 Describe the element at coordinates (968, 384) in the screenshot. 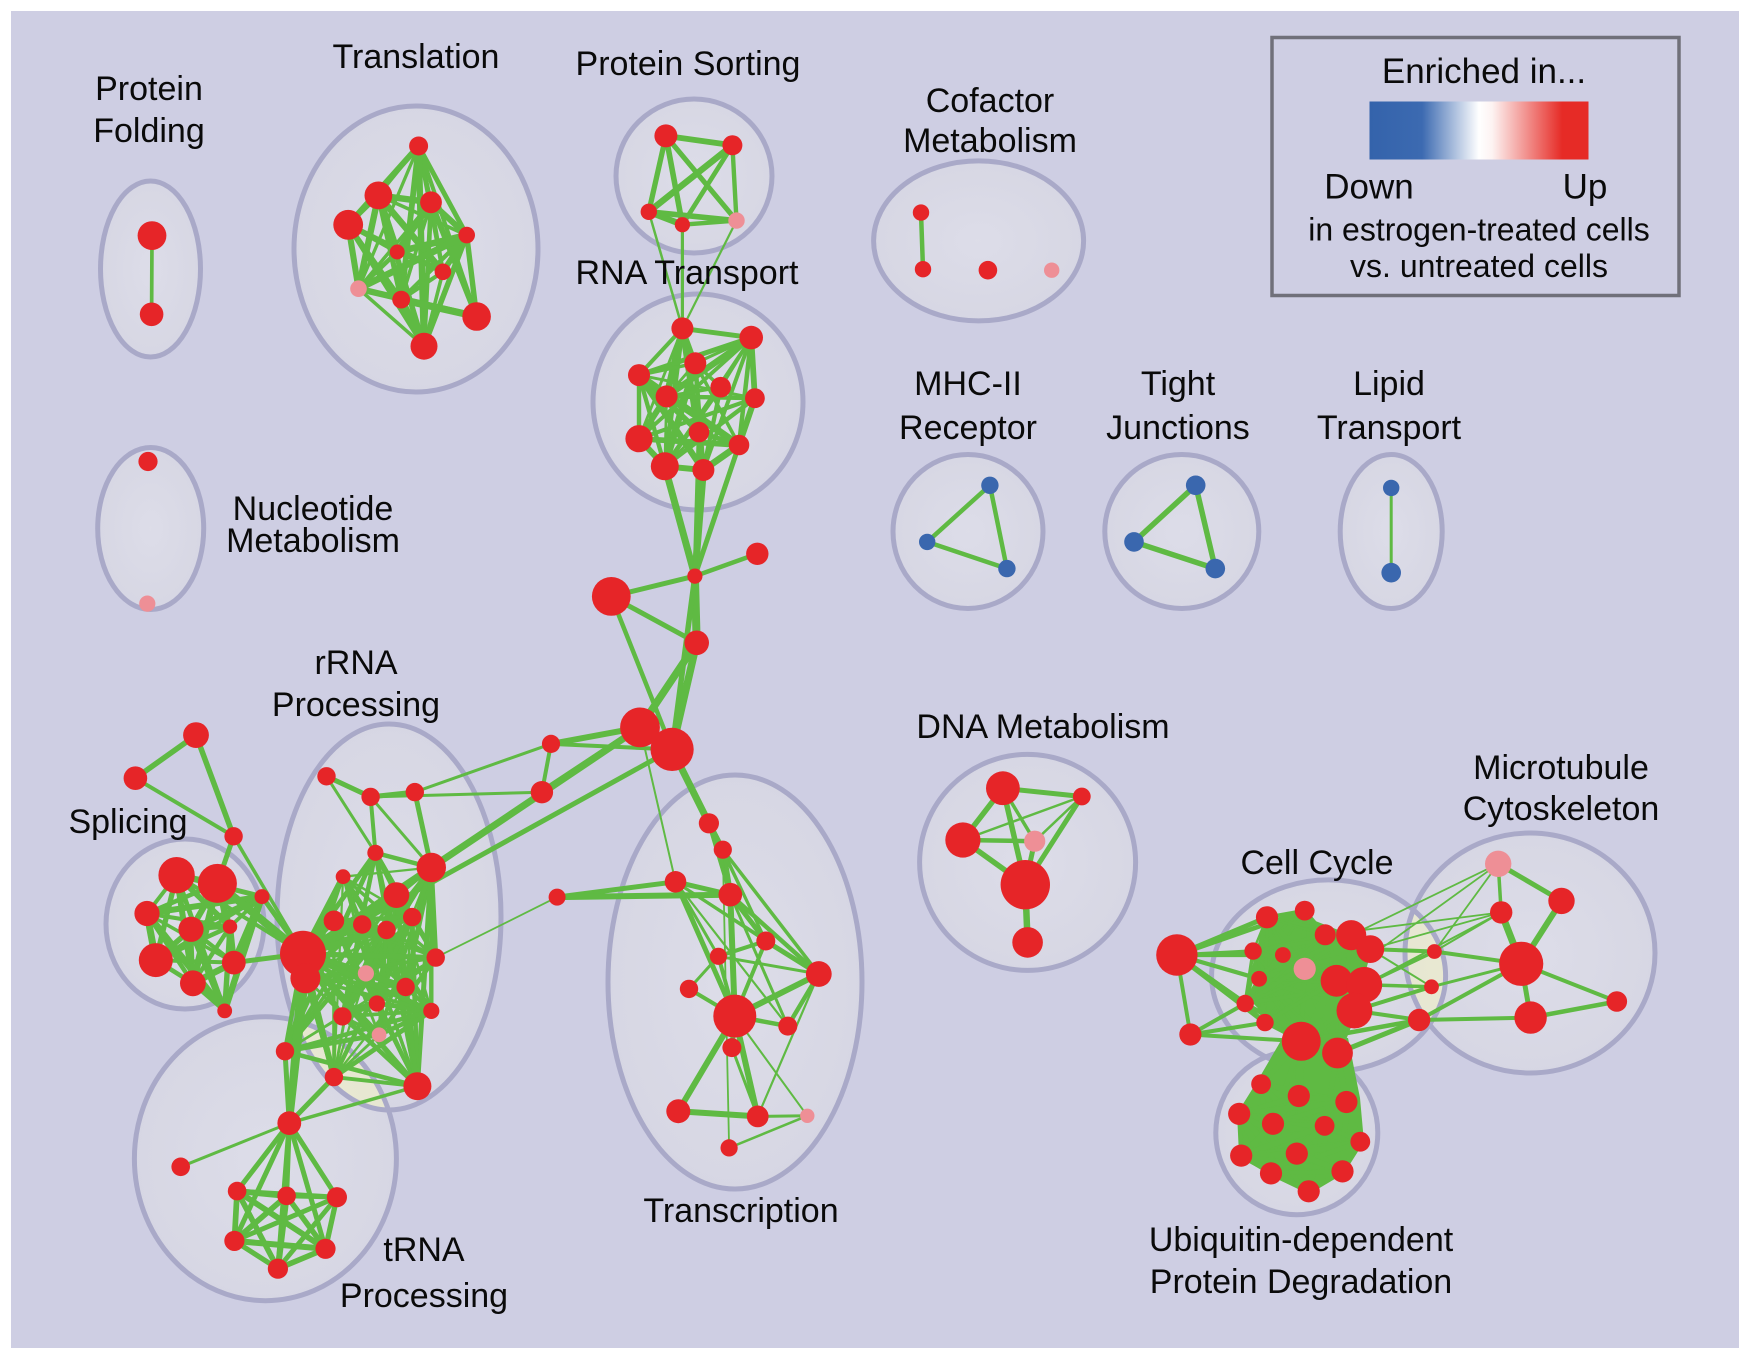

I see `svg-text: MHC-II` at that location.